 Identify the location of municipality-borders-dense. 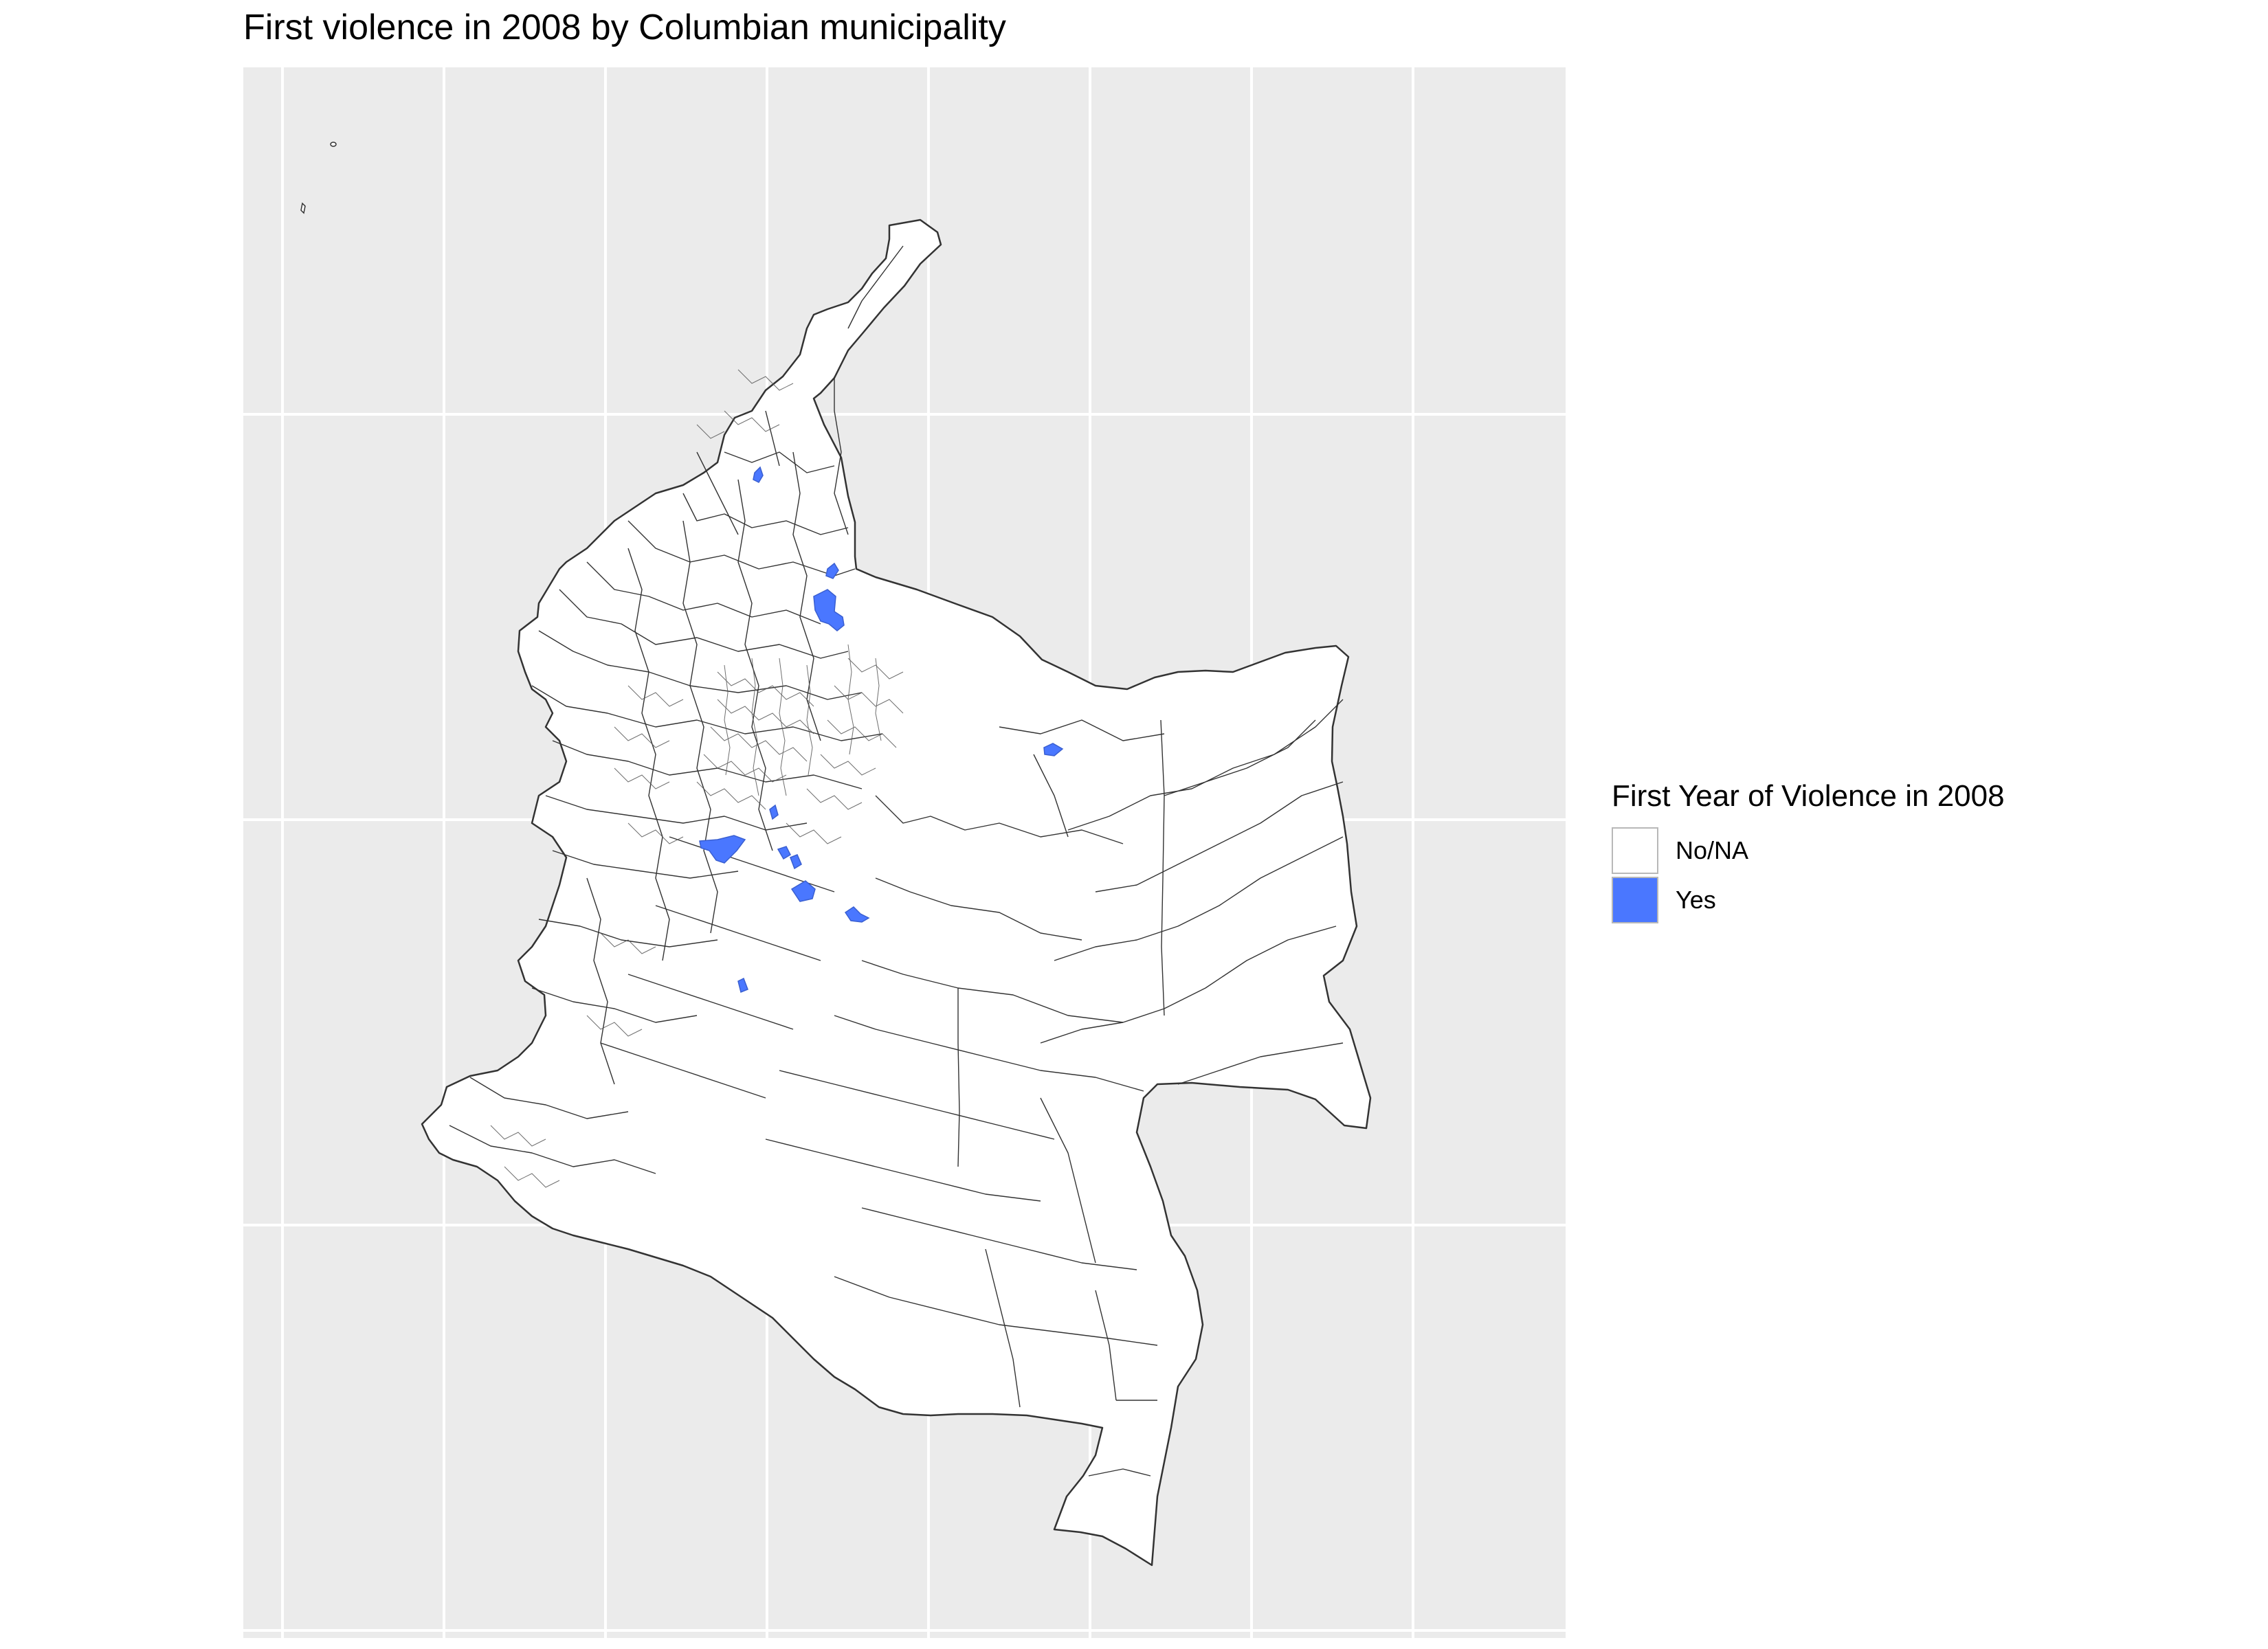
(697, 779).